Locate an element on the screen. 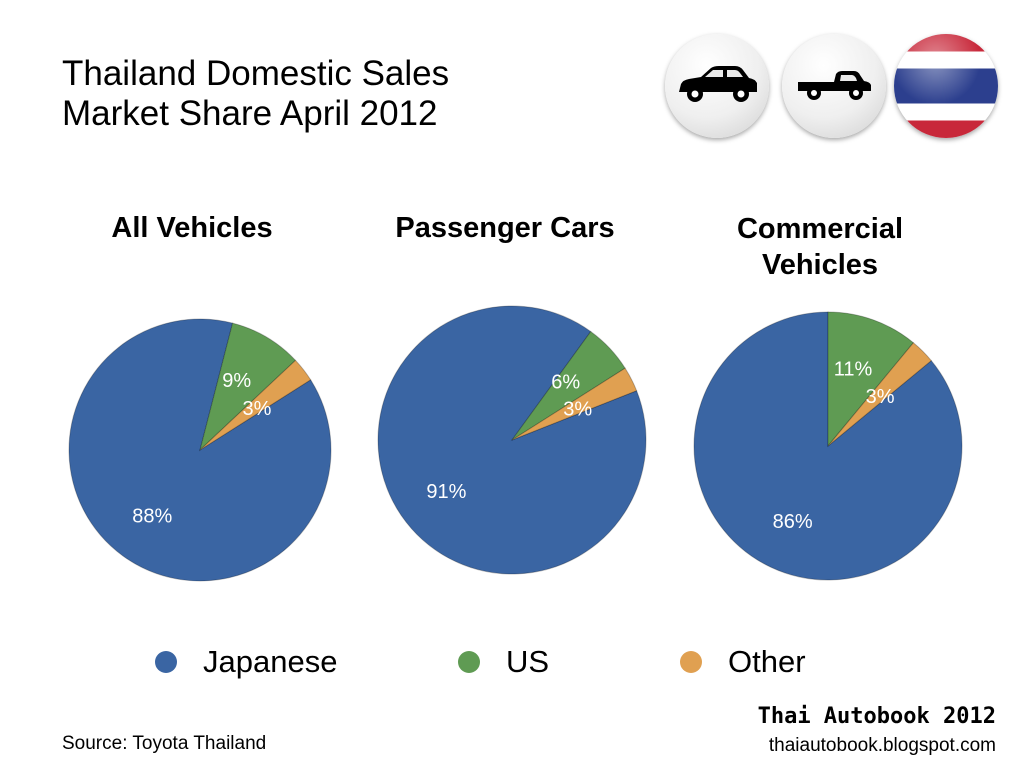 The height and width of the screenshot is (768, 1024). pie-slice-passenger-cars-us is located at coordinates (568, 385).